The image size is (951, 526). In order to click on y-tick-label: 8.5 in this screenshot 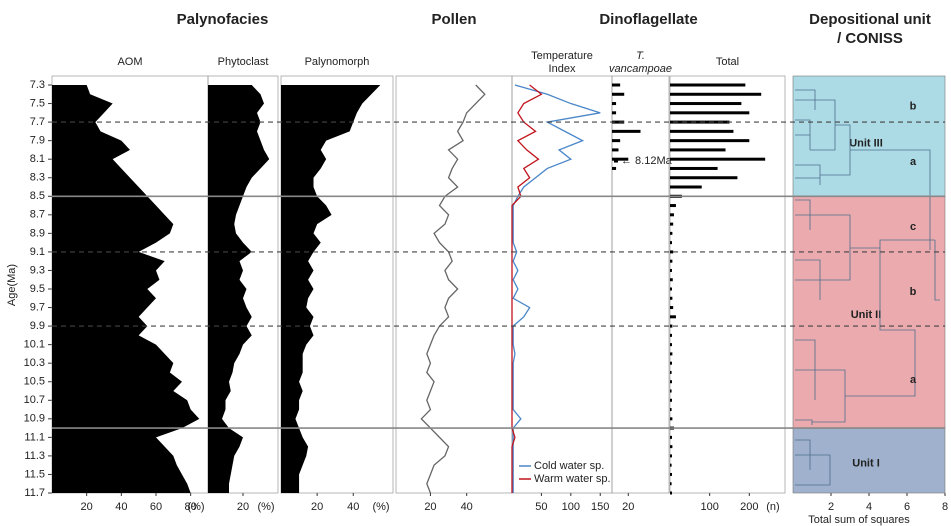, I will do `click(37, 196)`.